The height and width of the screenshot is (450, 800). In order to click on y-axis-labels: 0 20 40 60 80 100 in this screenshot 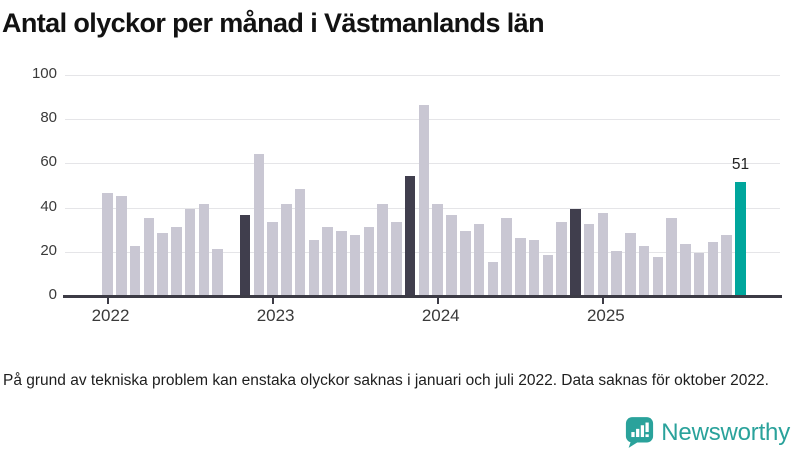, I will do `click(28, 184)`.